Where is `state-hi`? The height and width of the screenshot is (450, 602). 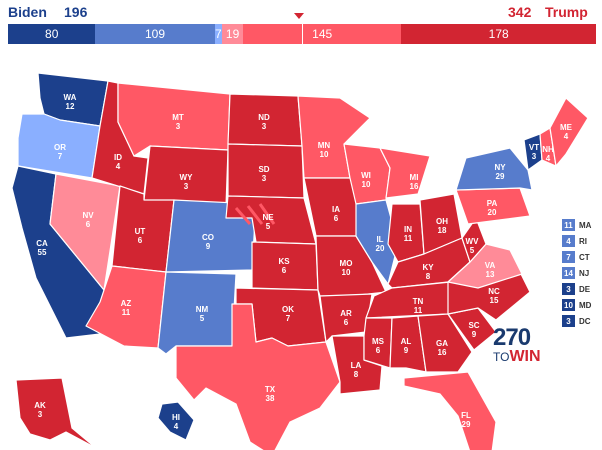 state-hi is located at coordinates (176, 421).